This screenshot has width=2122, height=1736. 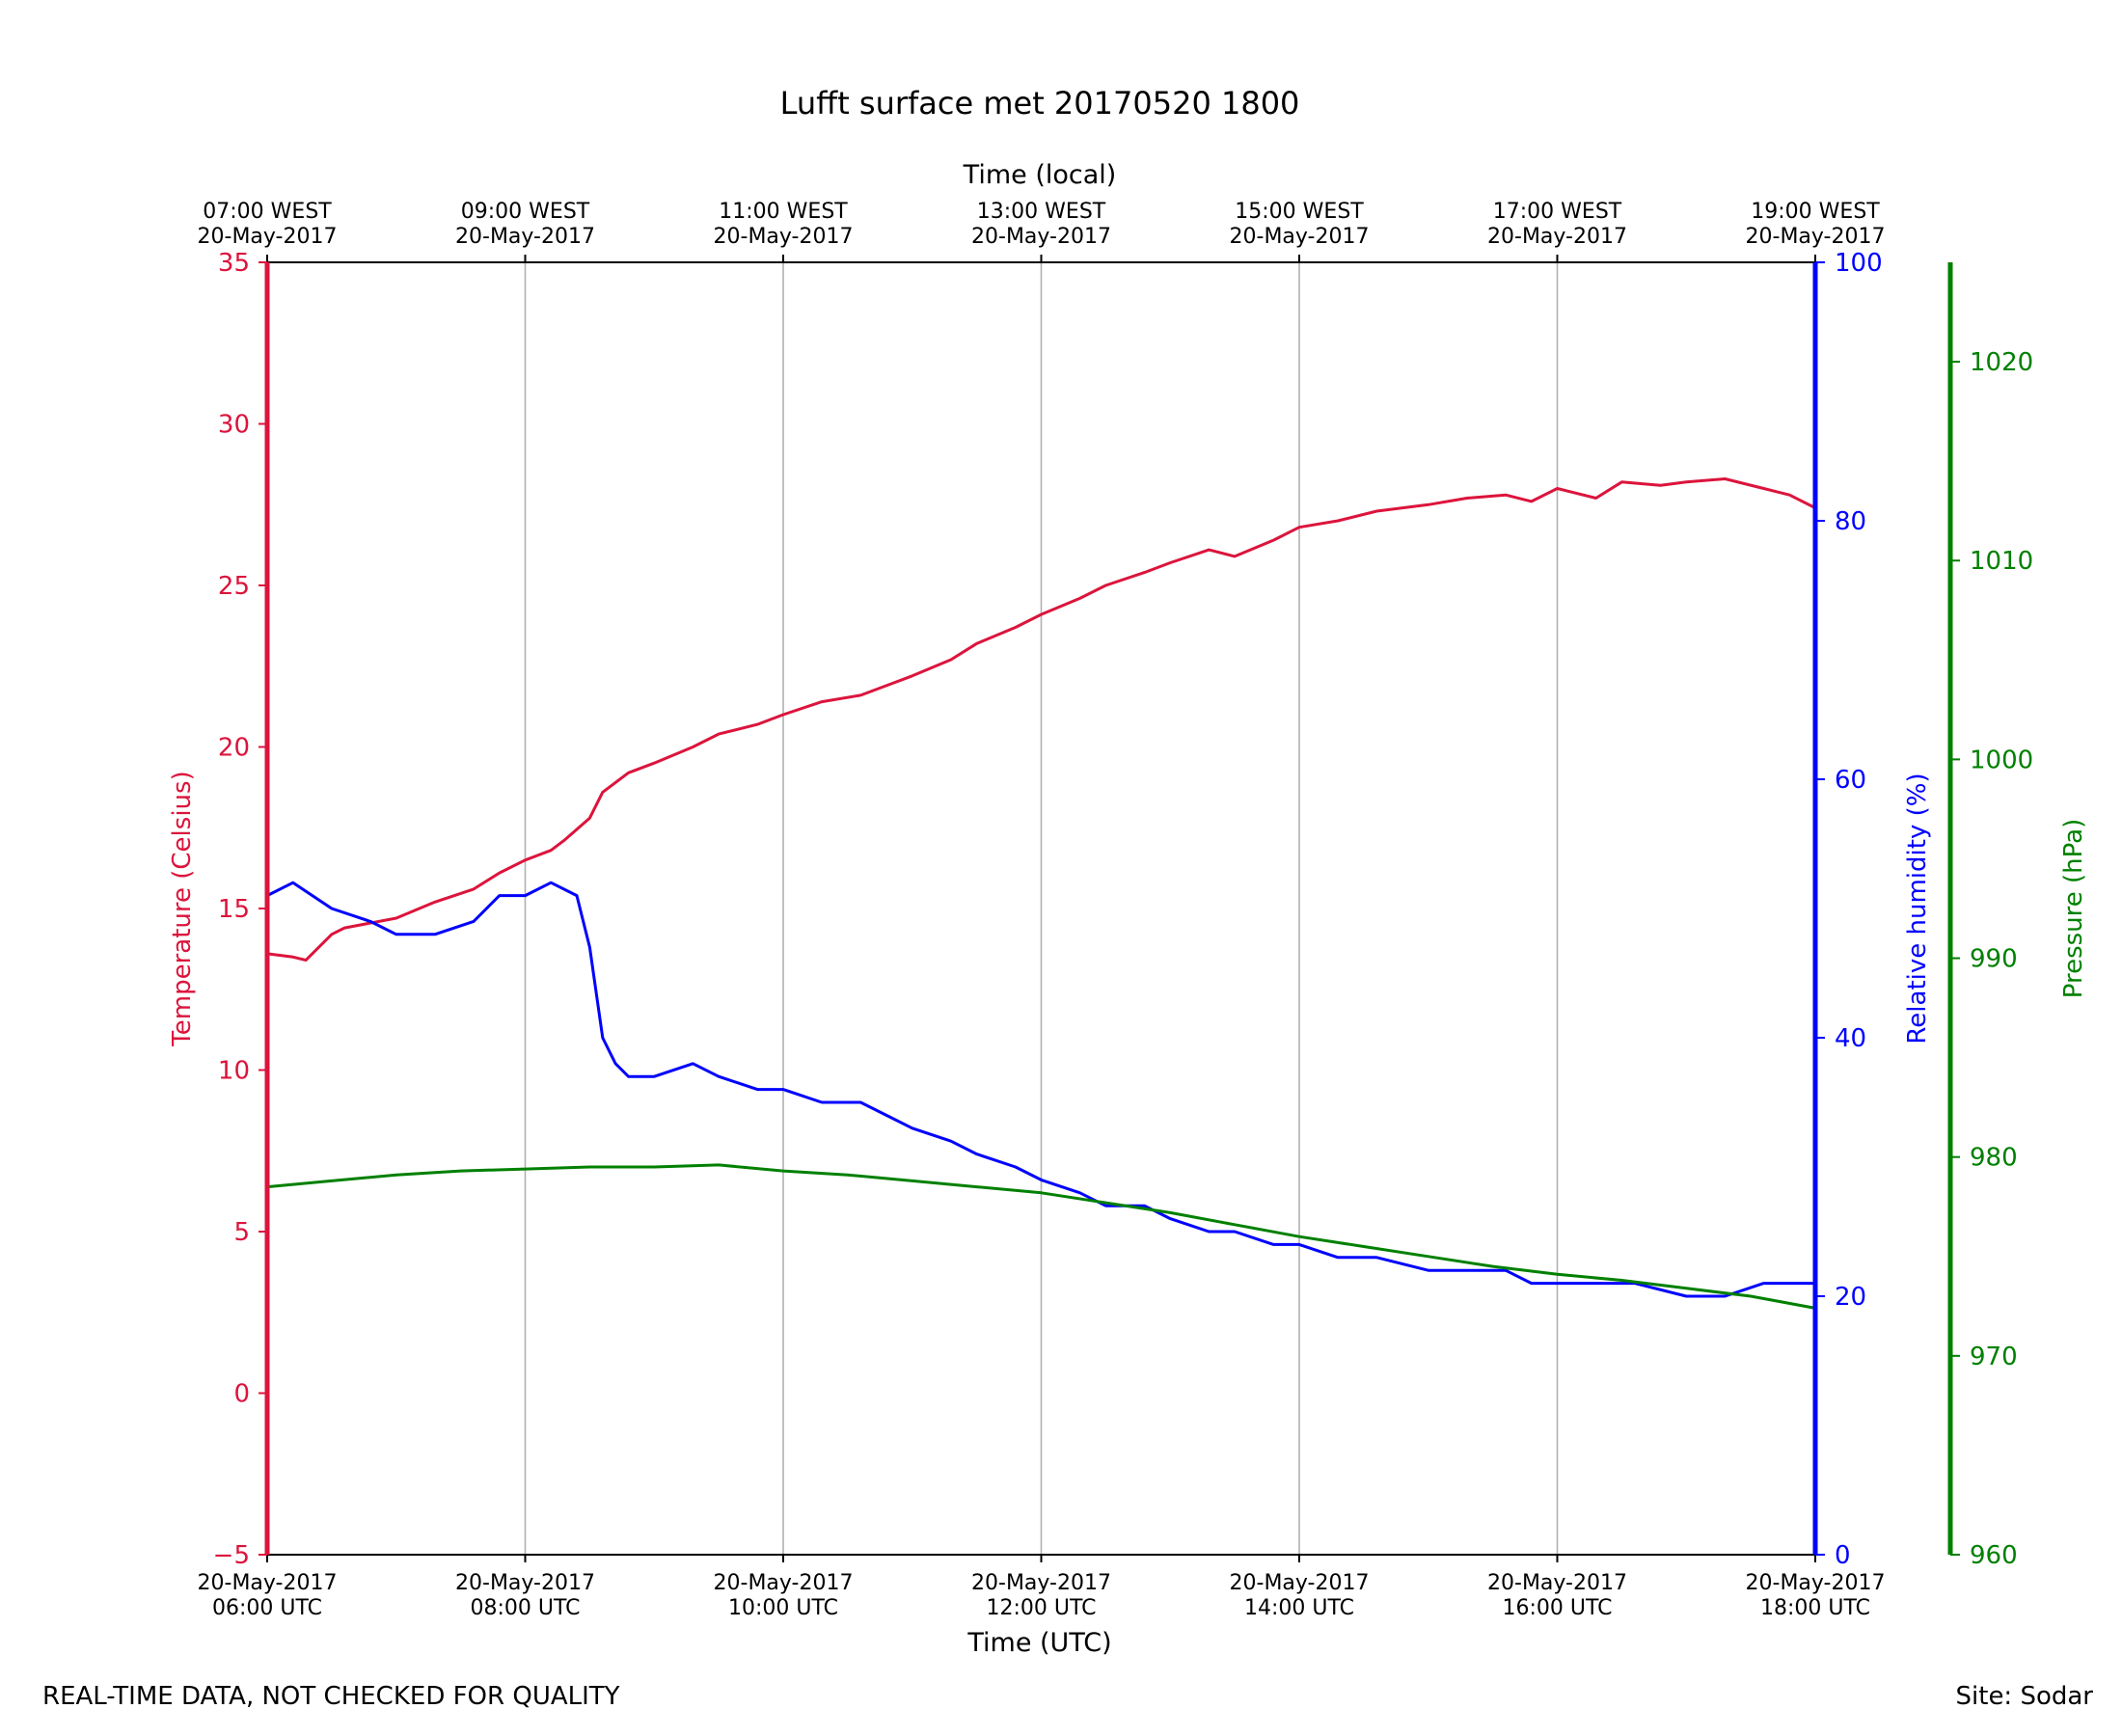 What do you see at coordinates (234, 263) in the screenshot?
I see `temperature-tick-label: 35` at bounding box center [234, 263].